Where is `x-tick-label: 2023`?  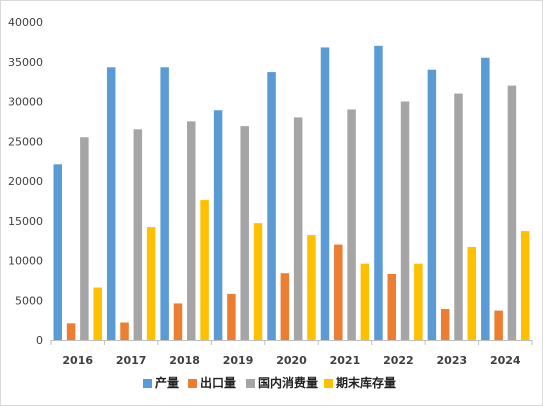 x-tick-label: 2023 is located at coordinates (452, 360).